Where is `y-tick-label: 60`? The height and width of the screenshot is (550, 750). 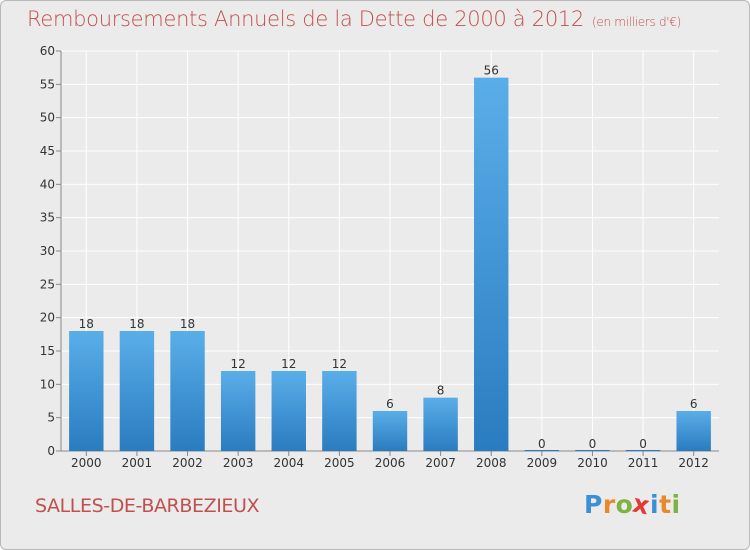
y-tick-label: 60 is located at coordinates (47, 51).